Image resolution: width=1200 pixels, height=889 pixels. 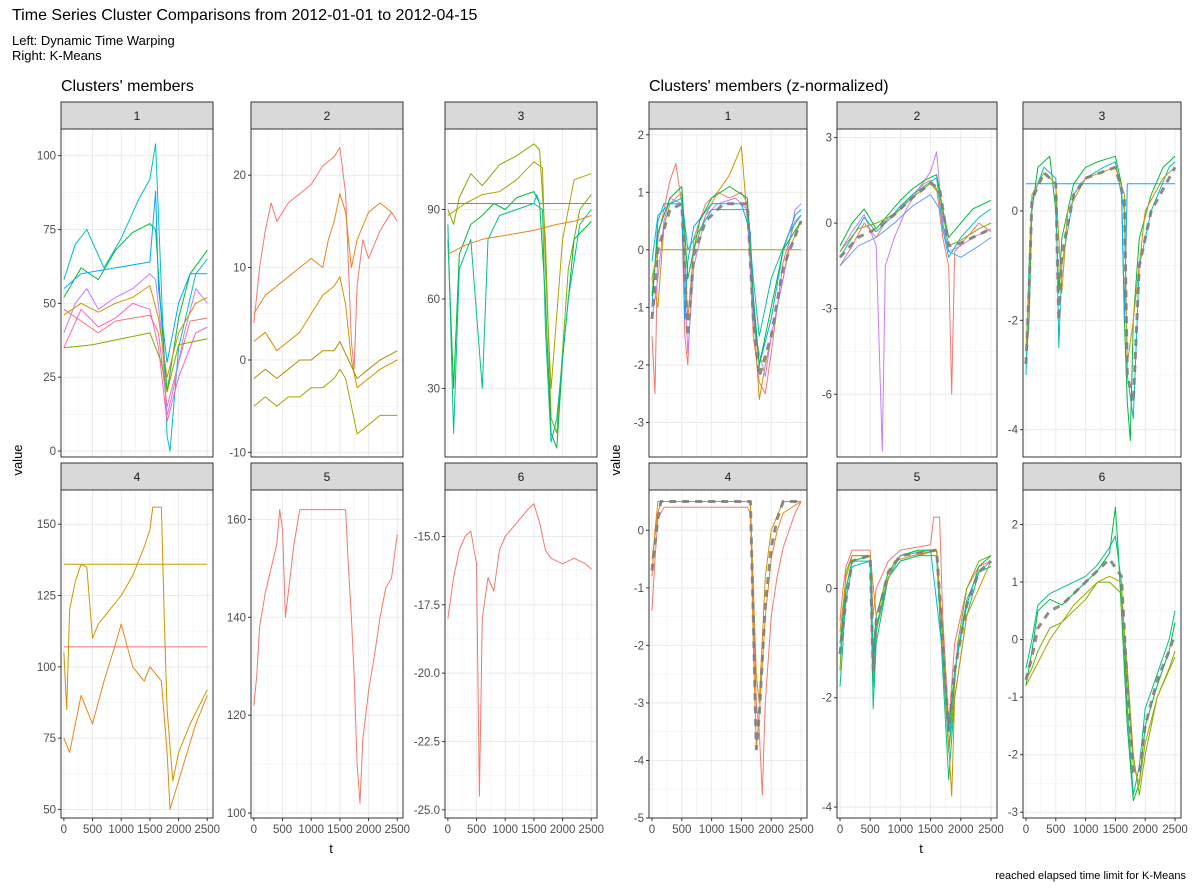 What do you see at coordinates (327, 116) in the screenshot?
I see `facet-strip-label: 2` at bounding box center [327, 116].